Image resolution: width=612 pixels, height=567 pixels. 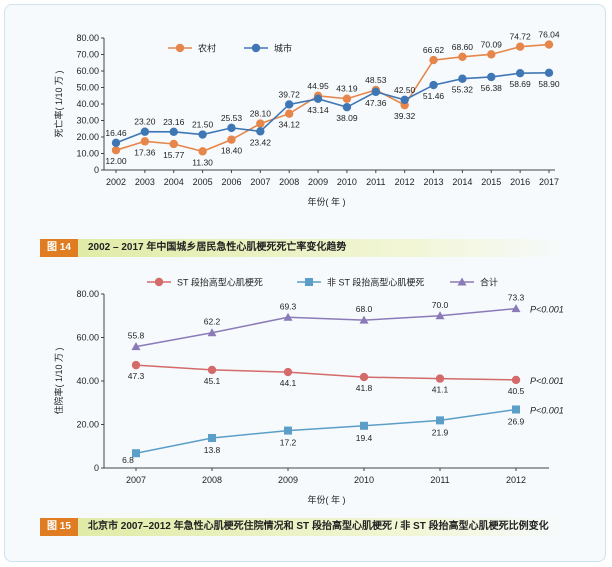 What do you see at coordinates (520, 37) in the screenshot?
I see `data-label: 74.72` at bounding box center [520, 37].